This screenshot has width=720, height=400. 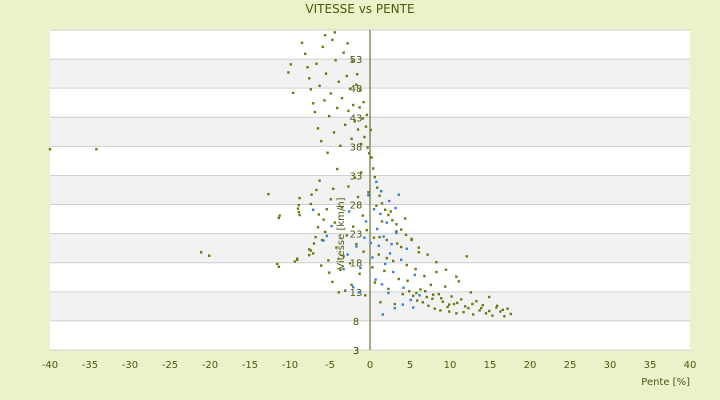 What do you see at coordinates (356, 206) in the screenshot?
I see `y-tick-label: 28` at bounding box center [356, 206].